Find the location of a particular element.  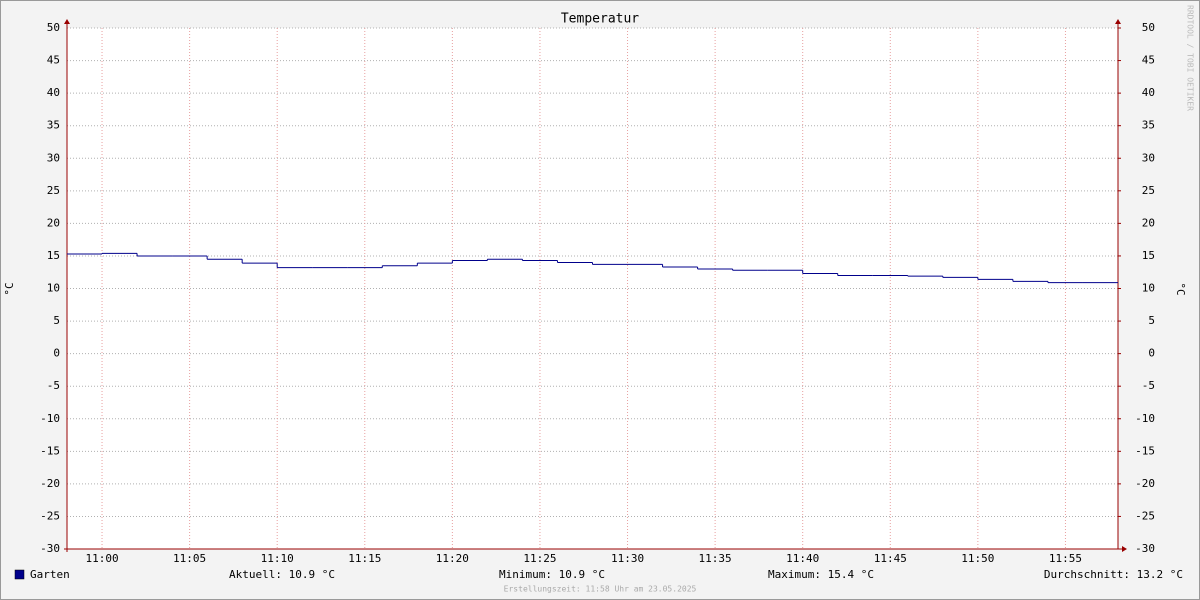

y-tick-label: 30 is located at coordinates (53, 157).